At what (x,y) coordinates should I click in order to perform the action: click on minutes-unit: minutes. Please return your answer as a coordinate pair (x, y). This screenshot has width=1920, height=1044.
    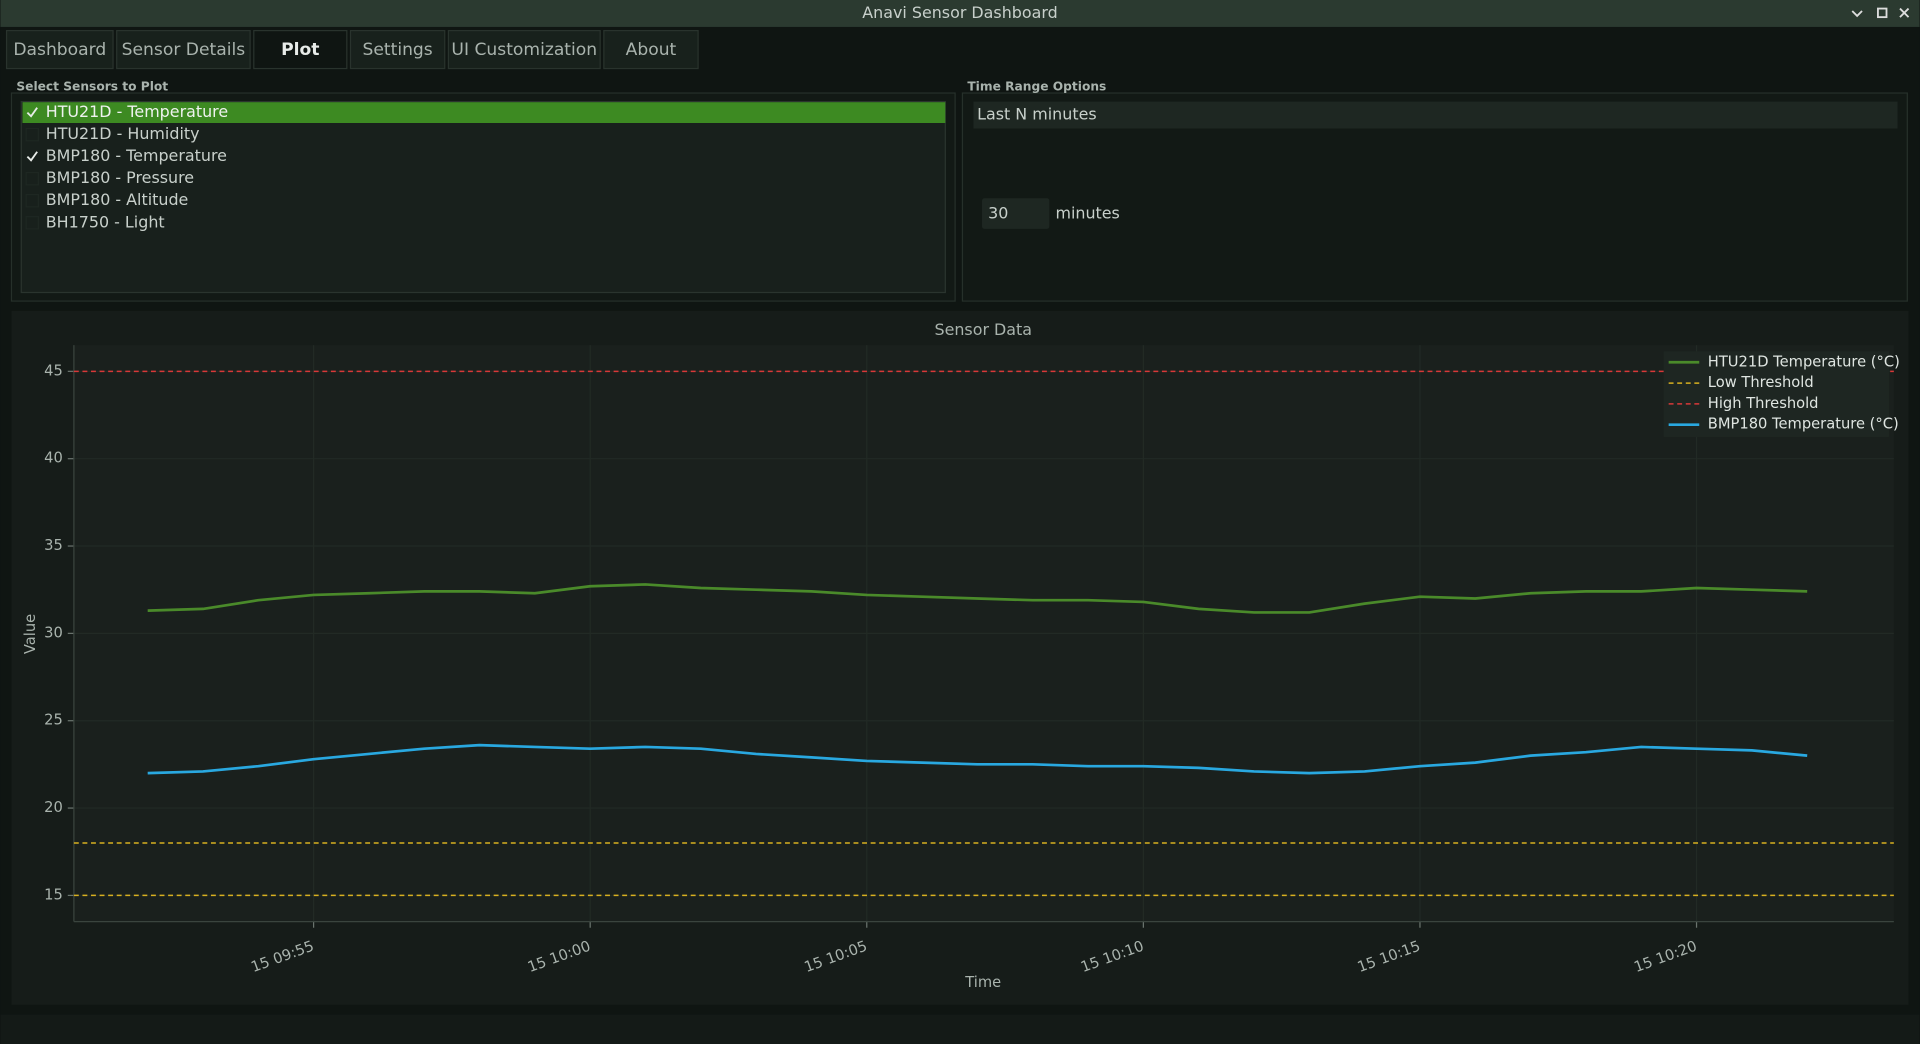
    Looking at the image, I should click on (1087, 213).